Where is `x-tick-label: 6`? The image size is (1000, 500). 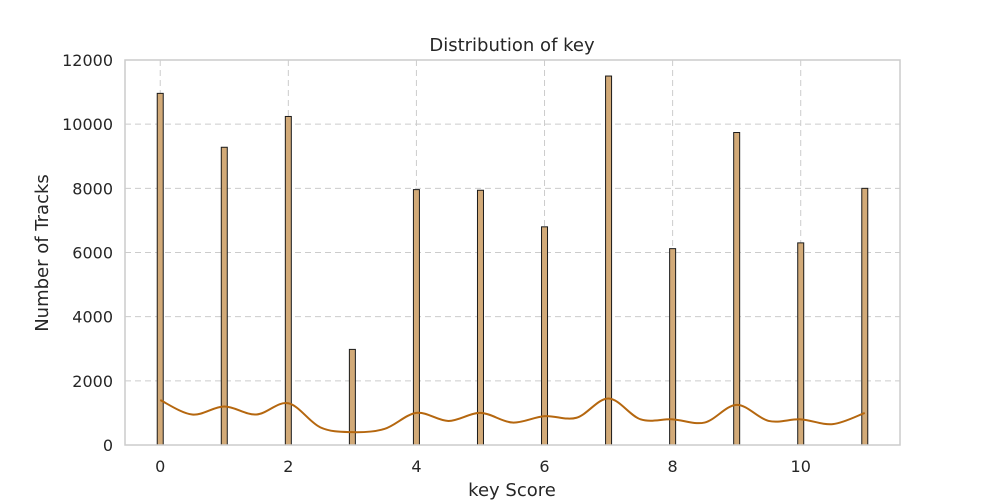
x-tick-label: 6 is located at coordinates (544, 466).